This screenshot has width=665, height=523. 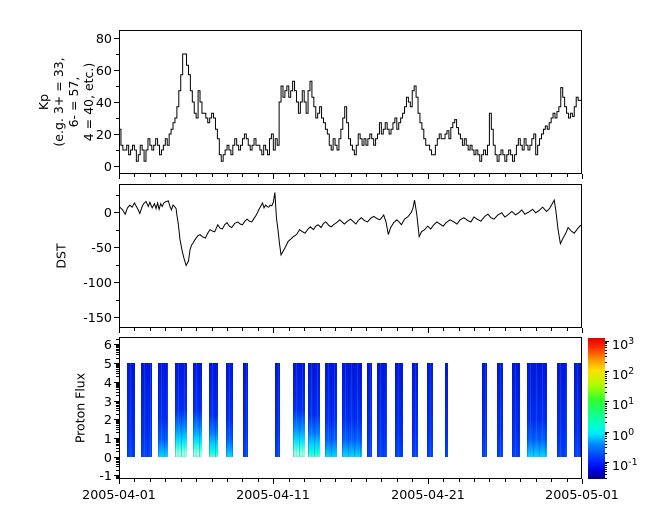 What do you see at coordinates (103, 38) in the screenshot?
I see `y-tick-label: 80` at bounding box center [103, 38].